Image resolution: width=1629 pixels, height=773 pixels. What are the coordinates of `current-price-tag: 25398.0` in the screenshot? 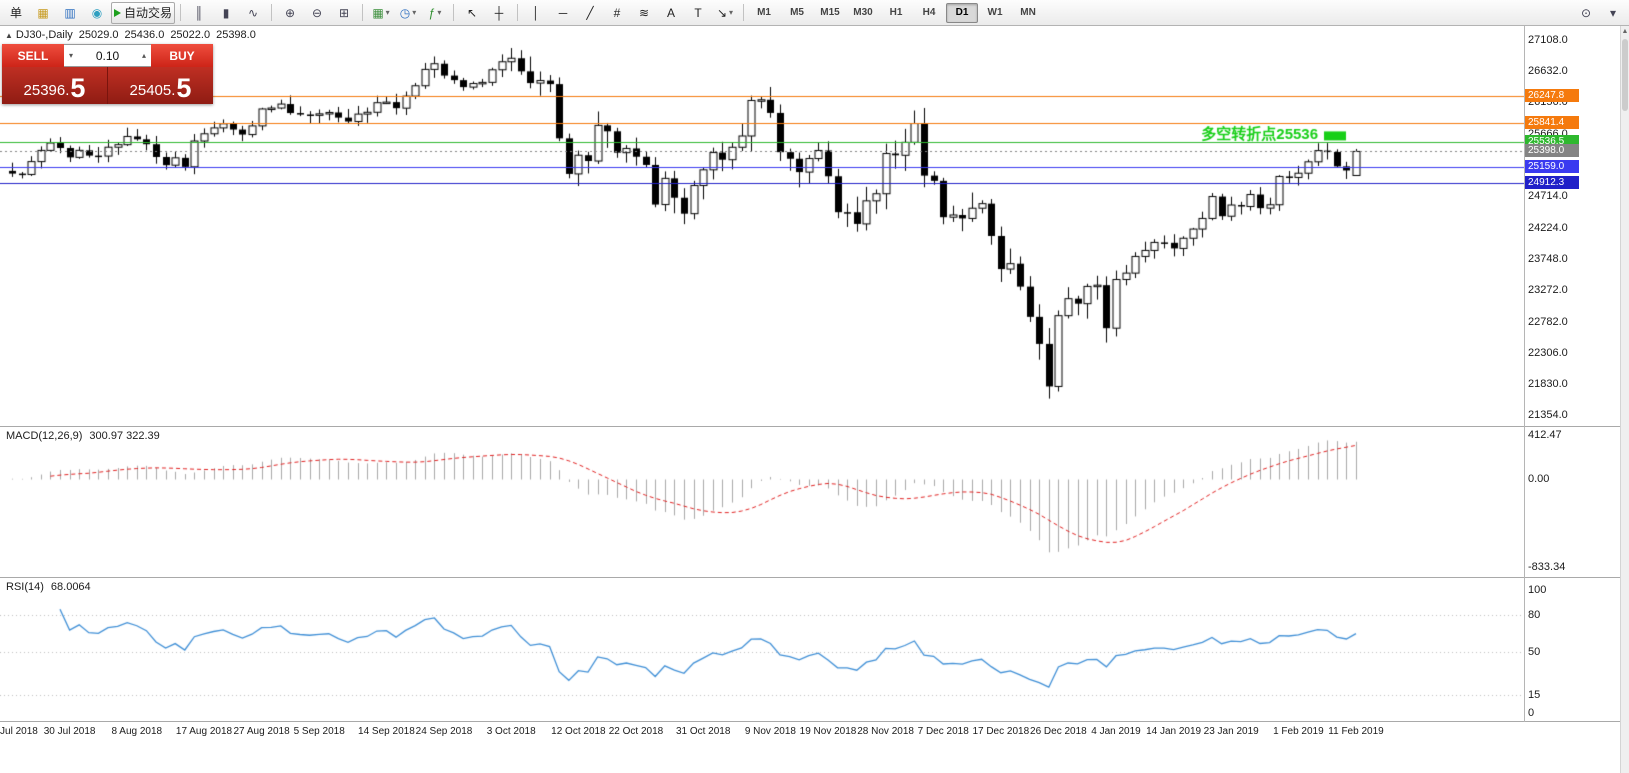 It's located at (1552, 151).